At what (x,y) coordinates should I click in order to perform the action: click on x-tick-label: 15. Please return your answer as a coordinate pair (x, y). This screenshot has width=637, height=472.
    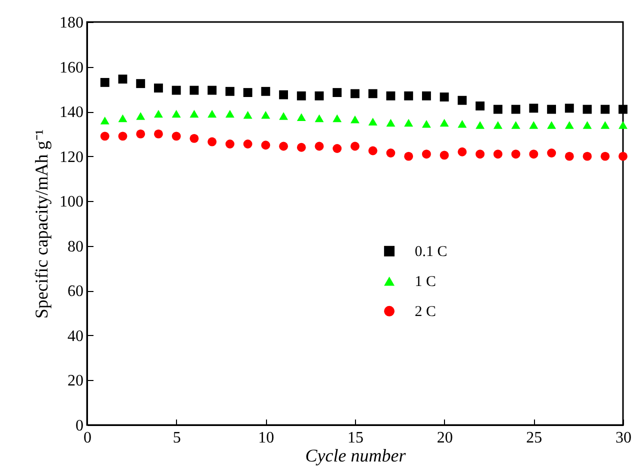
    Looking at the image, I should click on (356, 438).